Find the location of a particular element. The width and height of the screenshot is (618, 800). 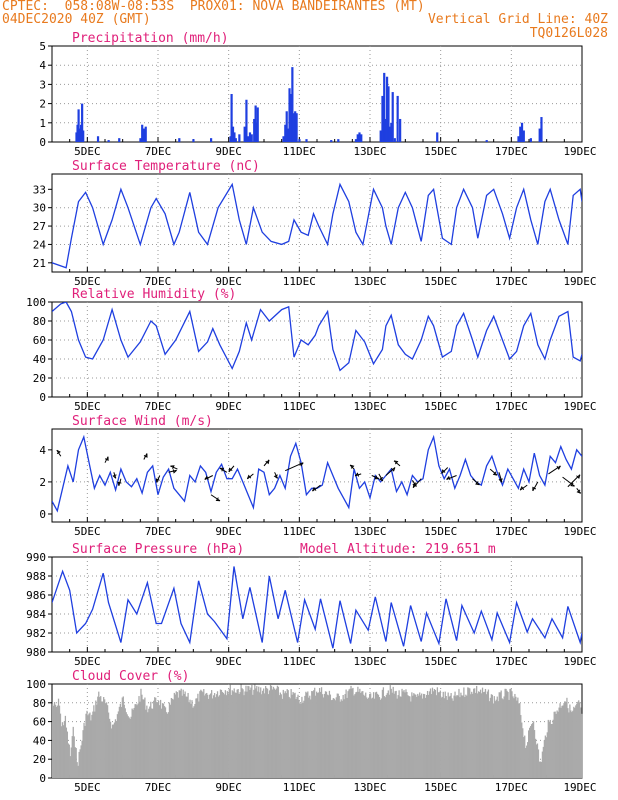

y-tick-label-1-1: 24 is located at coordinates (40, 244).